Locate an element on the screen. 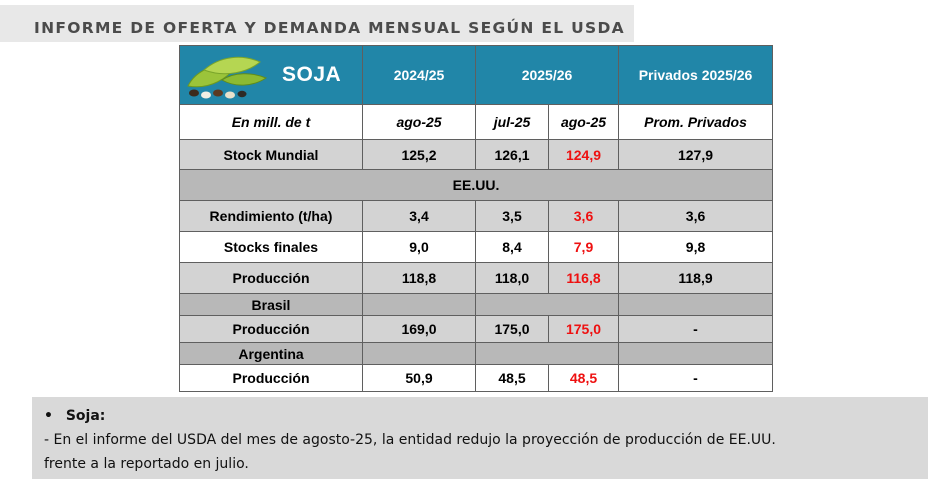 The width and height of the screenshot is (946, 482). section-label-brasil: Brasil is located at coordinates (271, 304).